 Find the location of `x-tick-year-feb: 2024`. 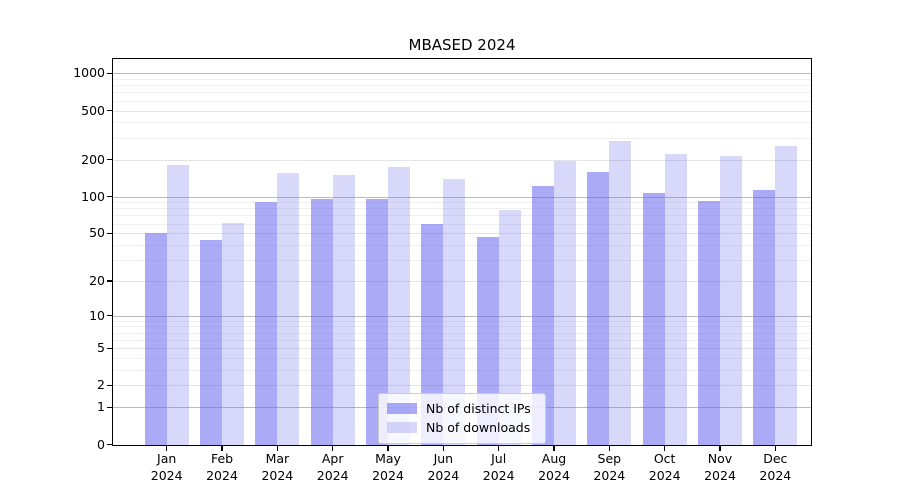

x-tick-year-feb: 2024 is located at coordinates (222, 475).